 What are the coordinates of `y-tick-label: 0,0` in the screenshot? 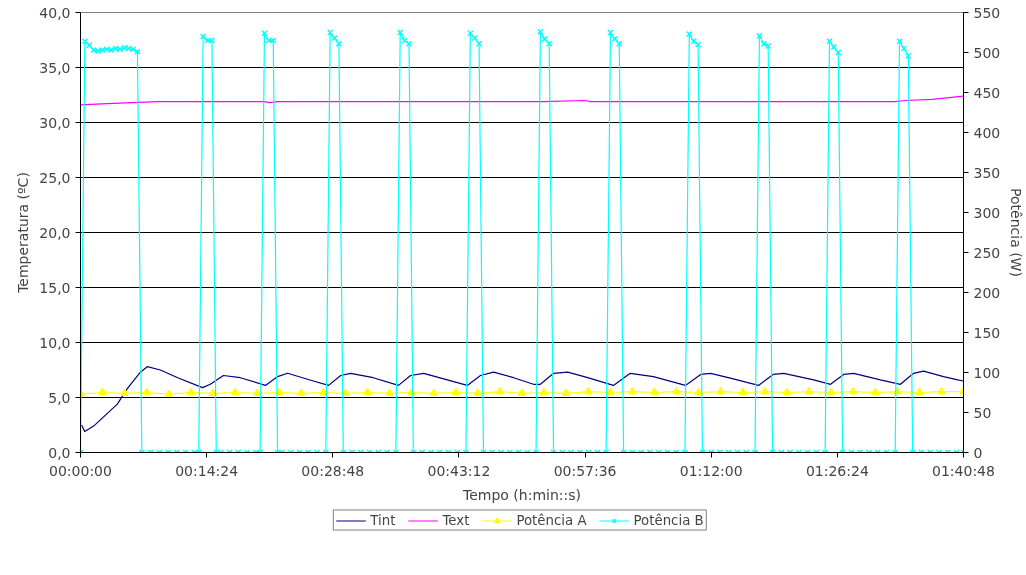 It's located at (59, 452).